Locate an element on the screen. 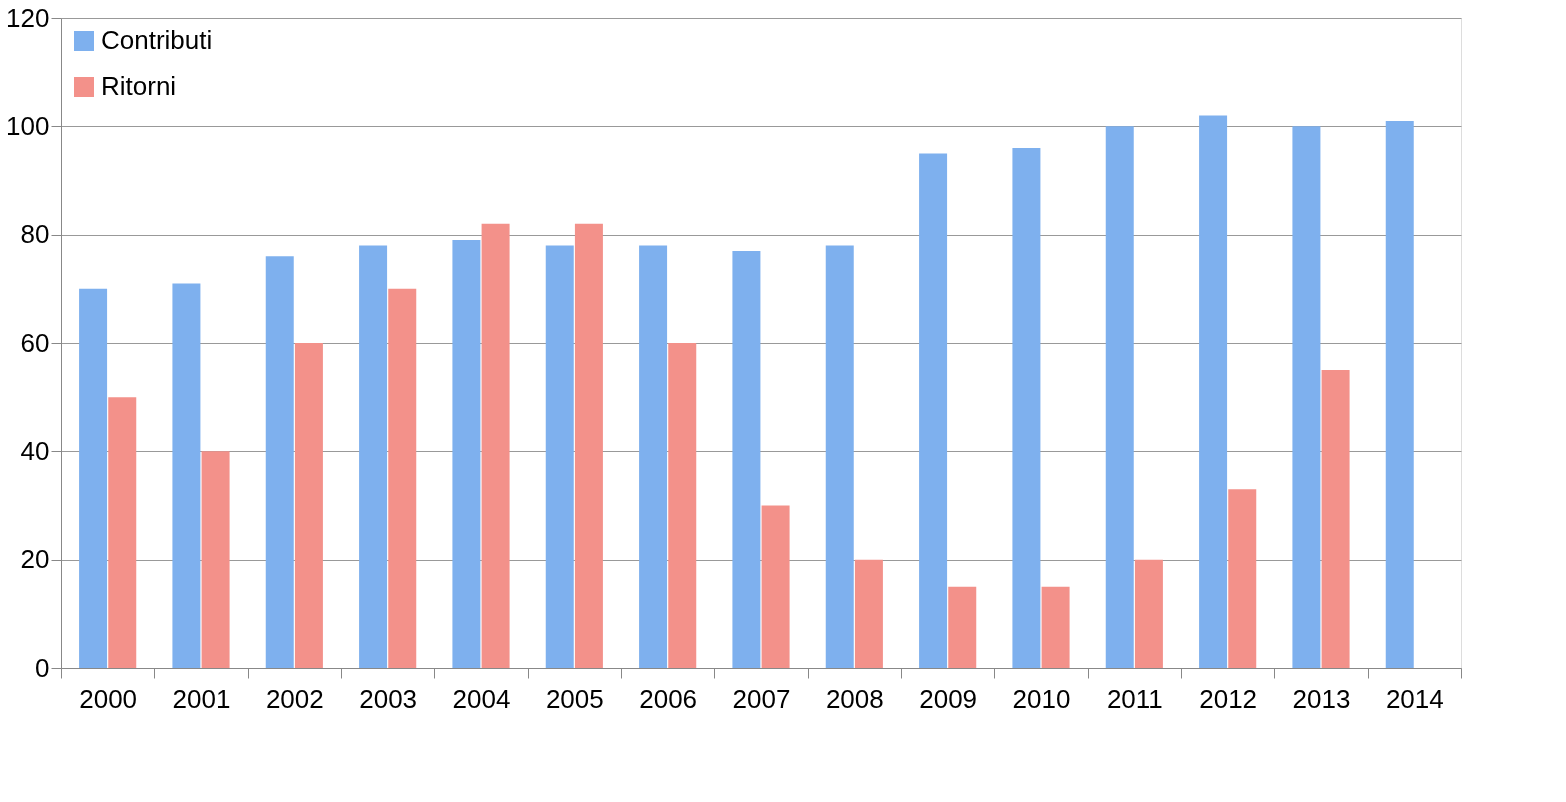  y-tick-label: 60 is located at coordinates (35, 342).